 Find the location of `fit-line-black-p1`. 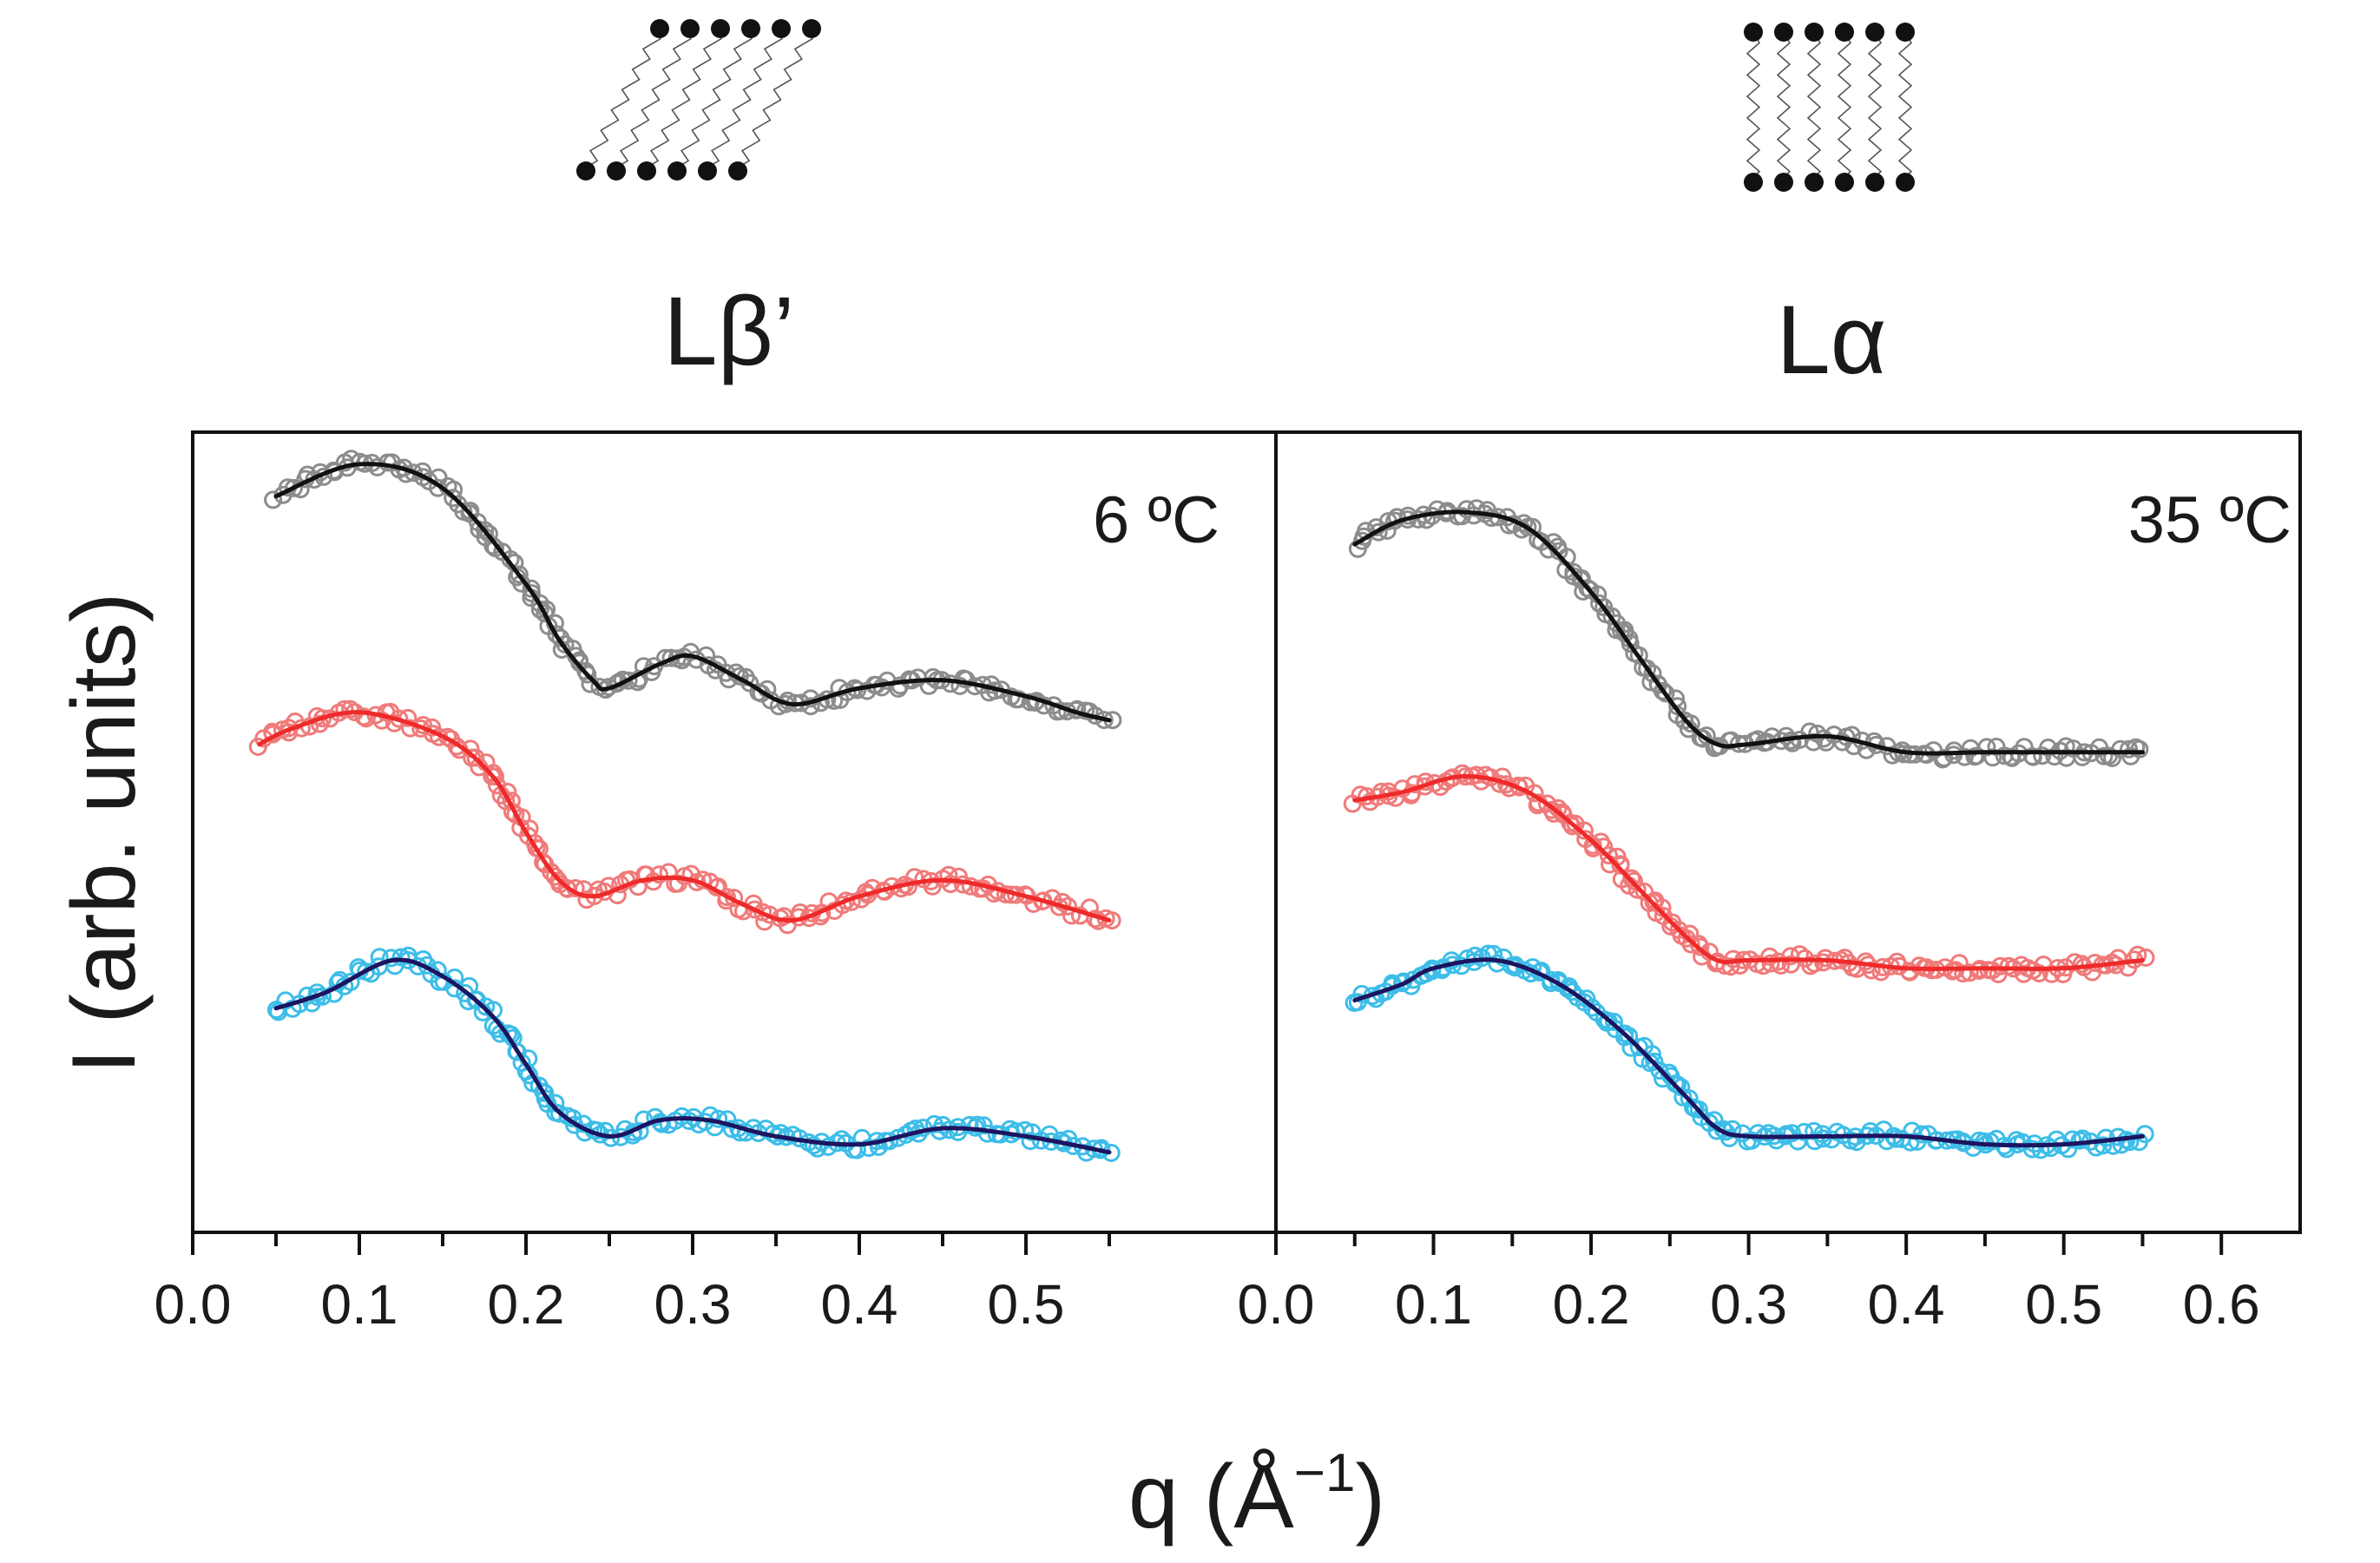

fit-line-black-p1 is located at coordinates (1748, 632).